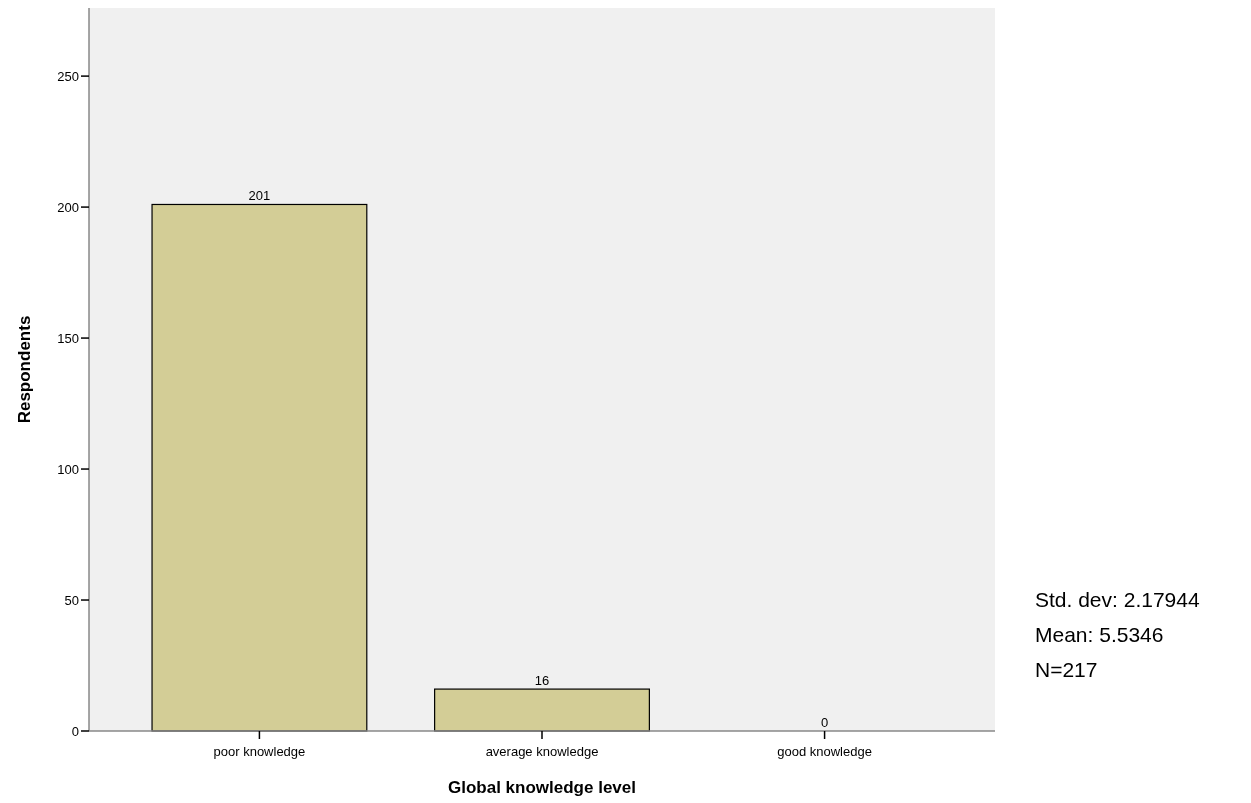 This screenshot has height=803, width=1251. I want to click on y-axis-title: Respondents, so click(24, 369).